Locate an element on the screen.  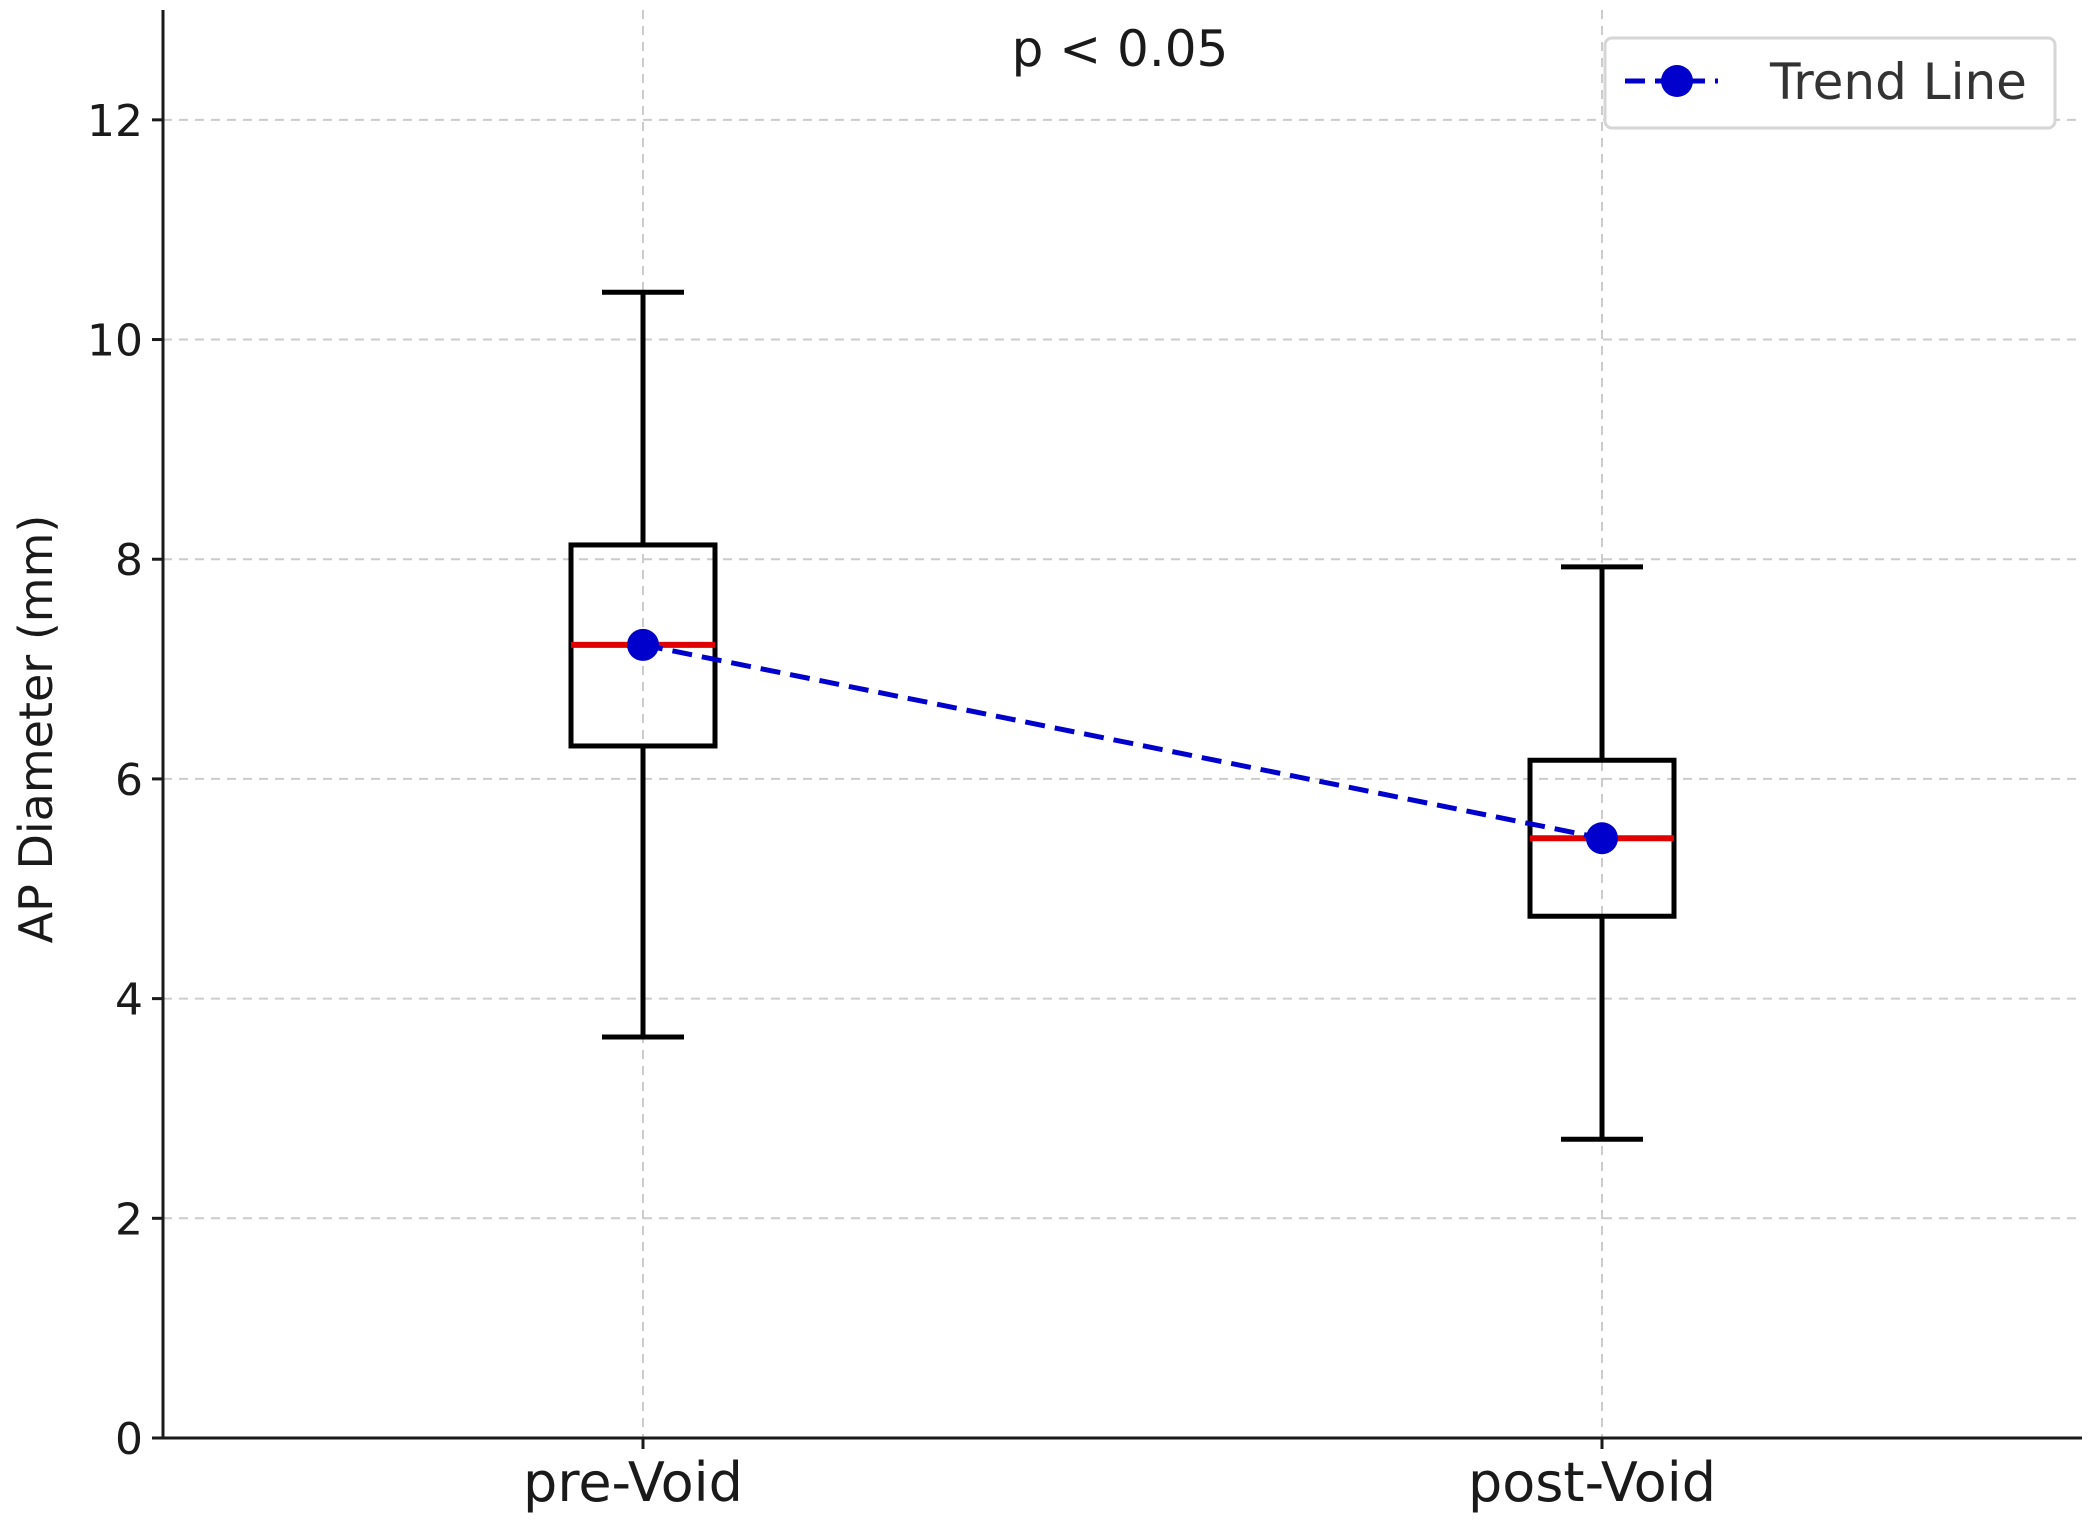
y-tick-label: 10 is located at coordinates (115, 341).